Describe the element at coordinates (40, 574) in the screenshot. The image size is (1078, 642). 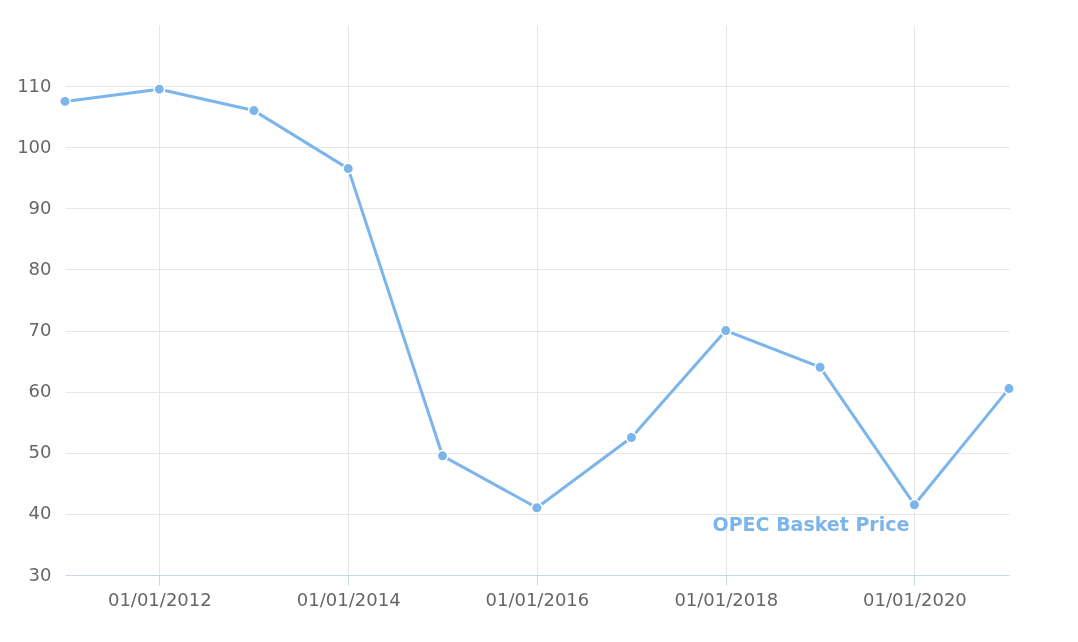
I see `y-tick-label: 30` at that location.